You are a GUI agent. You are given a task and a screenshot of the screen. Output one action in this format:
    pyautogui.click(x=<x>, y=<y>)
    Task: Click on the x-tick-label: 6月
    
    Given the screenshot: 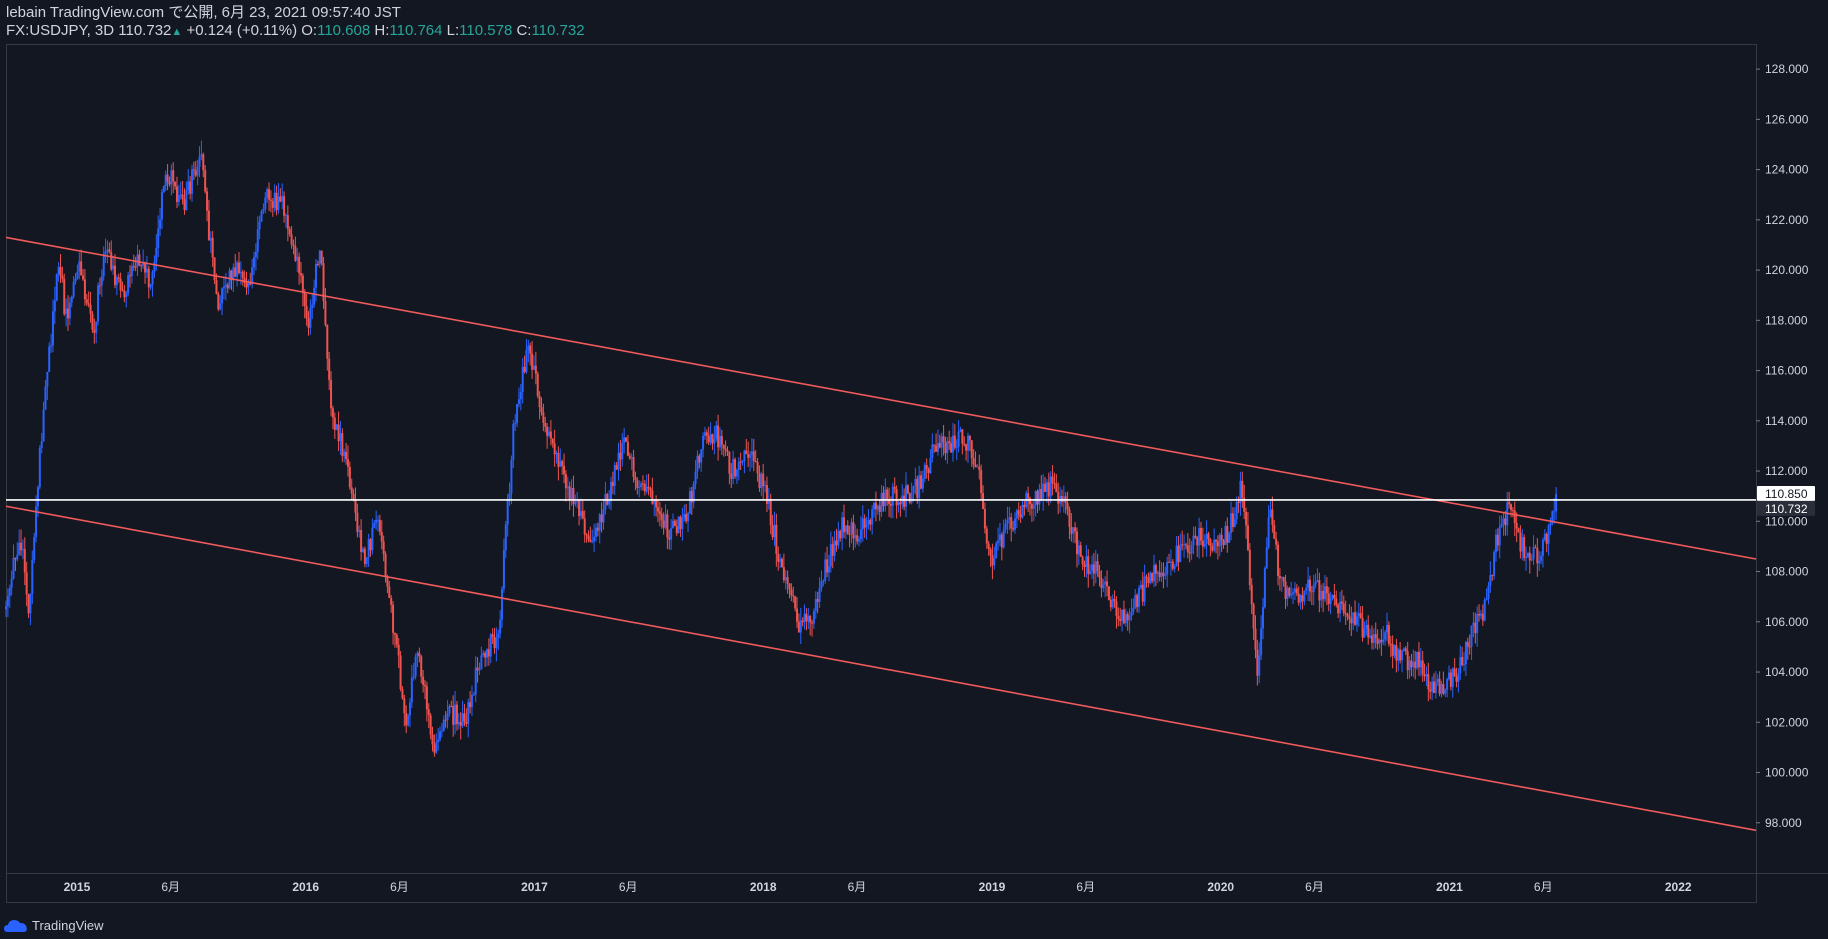 What is the action you would take?
    pyautogui.click(x=857, y=887)
    